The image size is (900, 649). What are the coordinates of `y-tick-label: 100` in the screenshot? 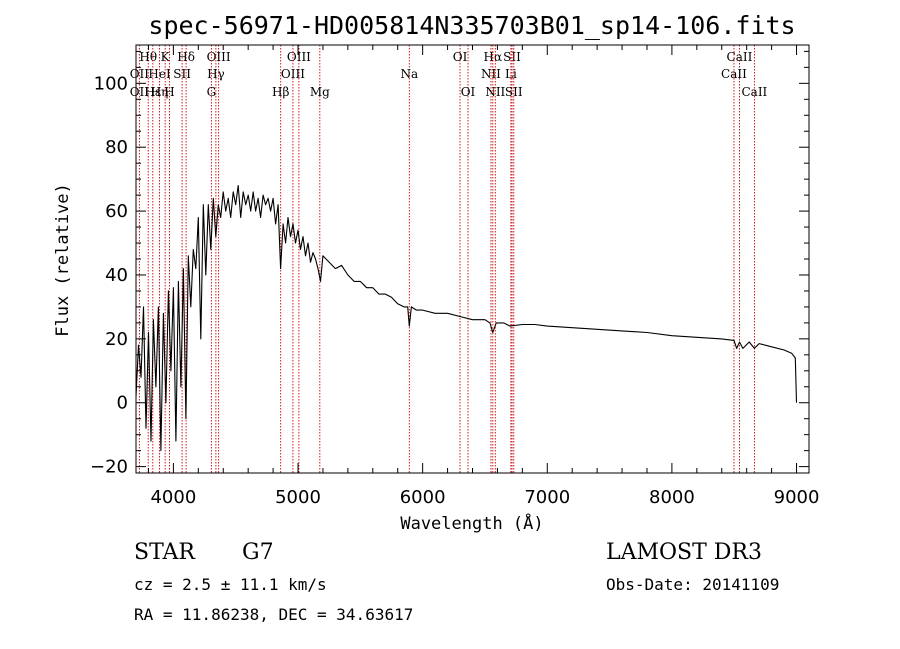 It's located at (111, 83).